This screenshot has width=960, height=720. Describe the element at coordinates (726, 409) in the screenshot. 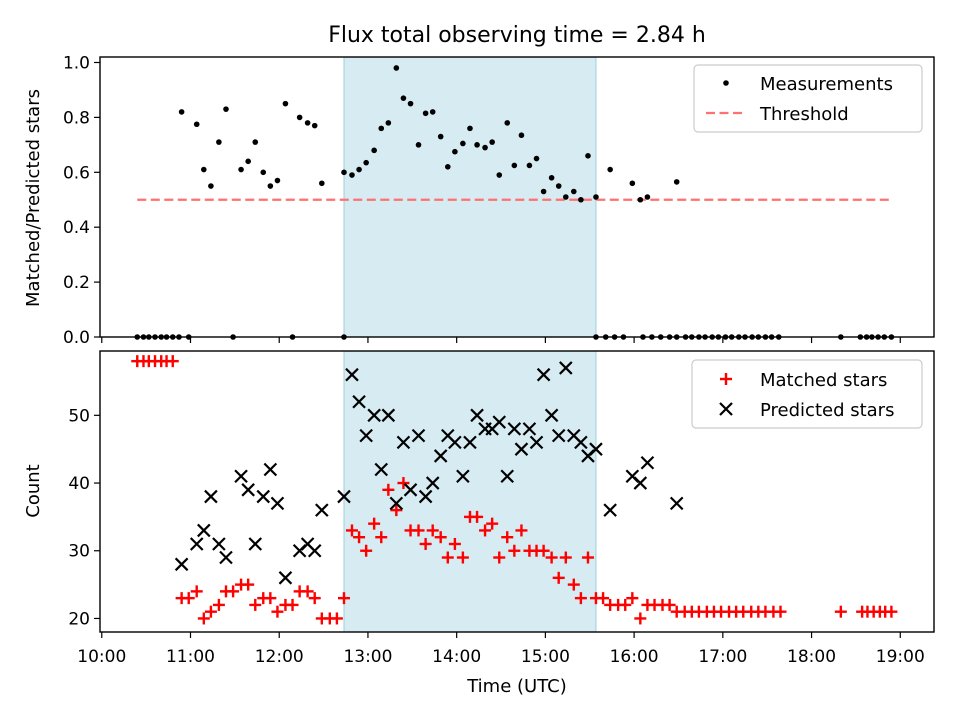

I see `legend-predicted-marker` at that location.